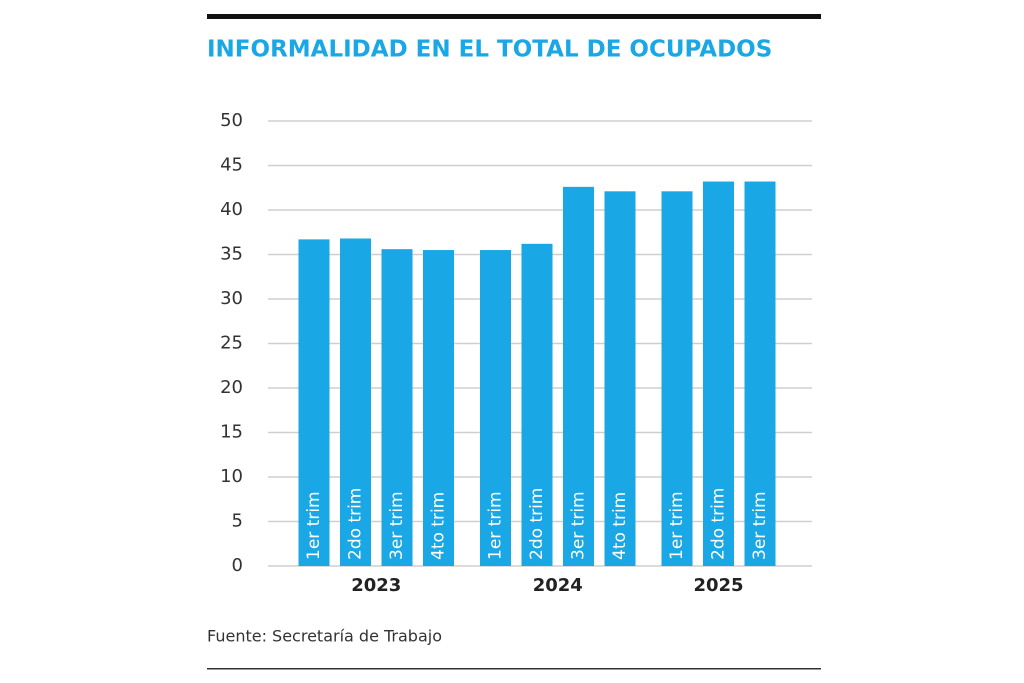  Describe the element at coordinates (231, 432) in the screenshot. I see `y-tick-label: 15` at that location.